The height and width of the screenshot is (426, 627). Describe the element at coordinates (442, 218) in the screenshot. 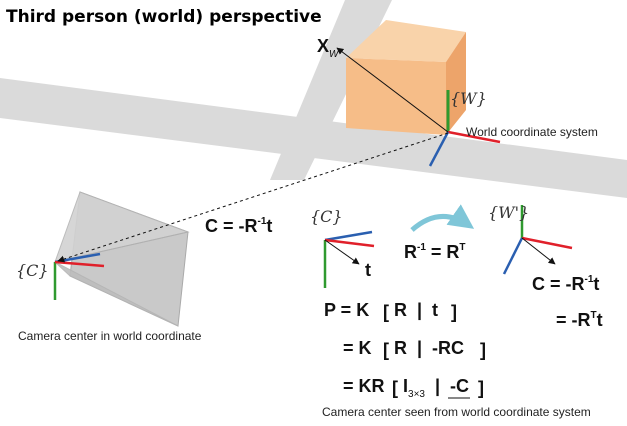

I see `rotation-curve-arrow` at that location.